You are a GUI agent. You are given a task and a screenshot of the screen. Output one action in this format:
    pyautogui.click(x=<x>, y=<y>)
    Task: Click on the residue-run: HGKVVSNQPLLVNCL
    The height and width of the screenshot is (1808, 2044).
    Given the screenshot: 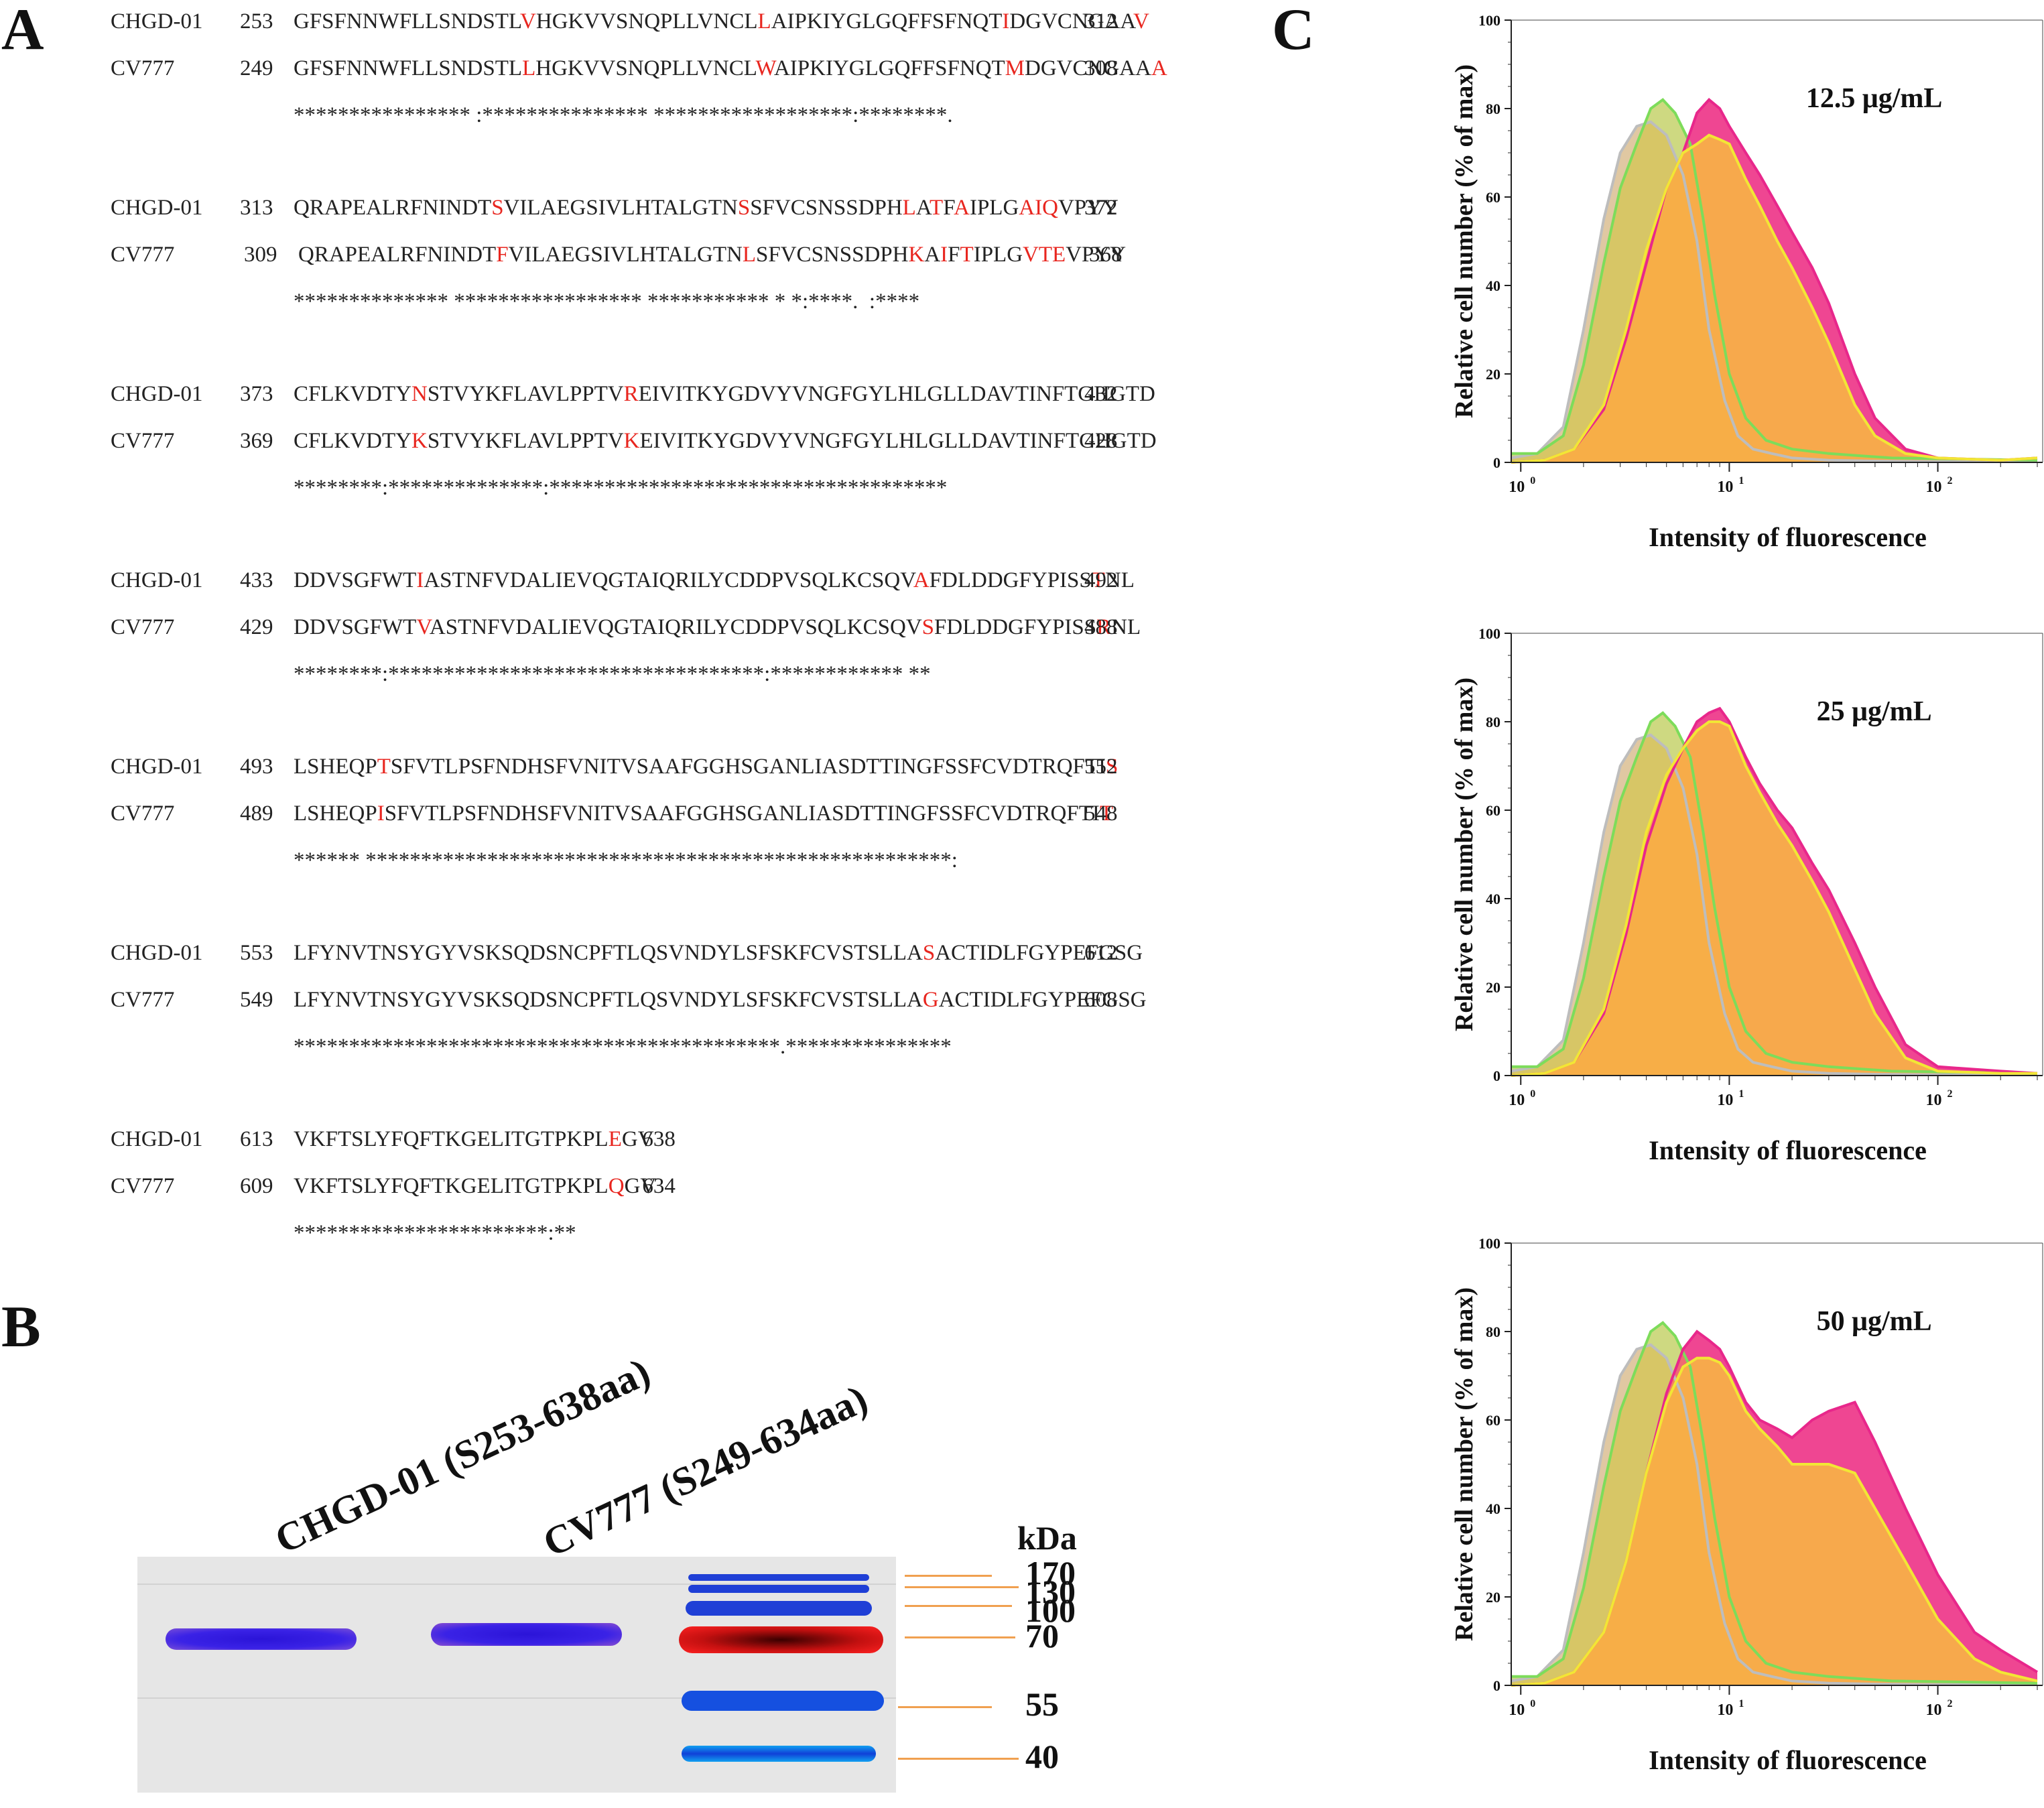 What is the action you would take?
    pyautogui.click(x=646, y=21)
    